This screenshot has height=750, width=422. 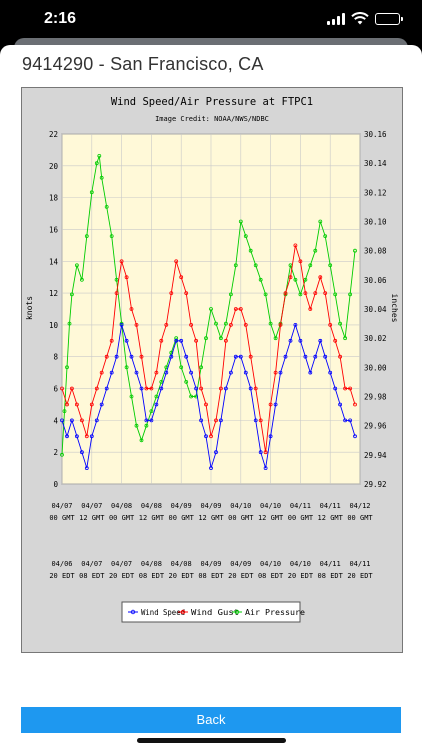 What do you see at coordinates (55, 452) in the screenshot?
I see `y-tick-label-left: 2` at bounding box center [55, 452].